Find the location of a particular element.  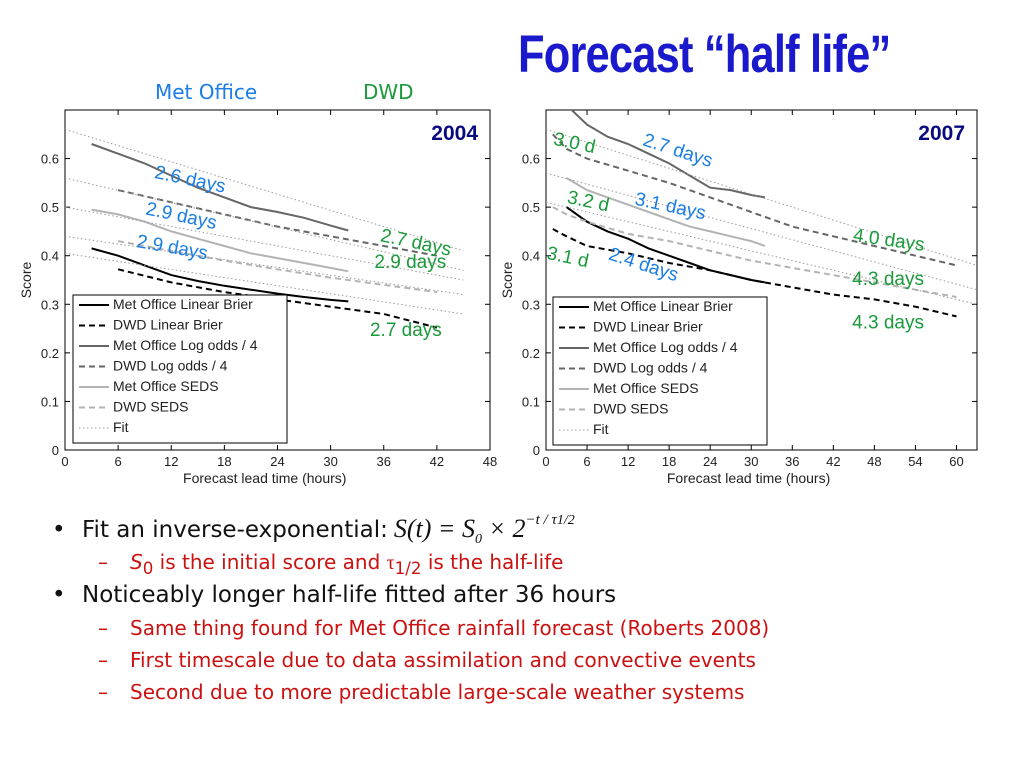

formula-sub0: 0 is located at coordinates (478, 540).